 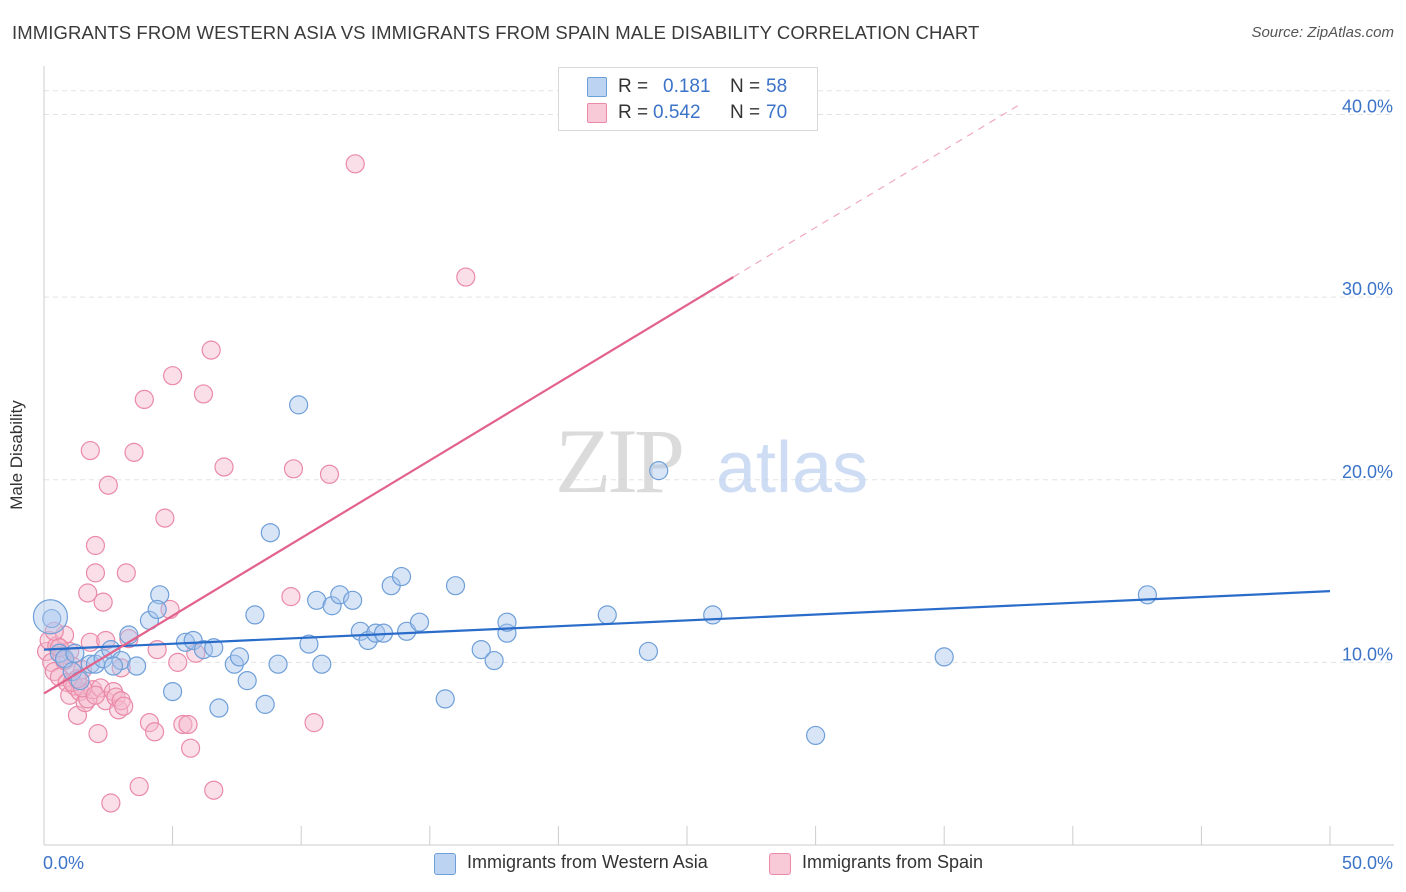 I want to click on source-label: Source: ZipAtlas.com, so click(x=1322, y=32).